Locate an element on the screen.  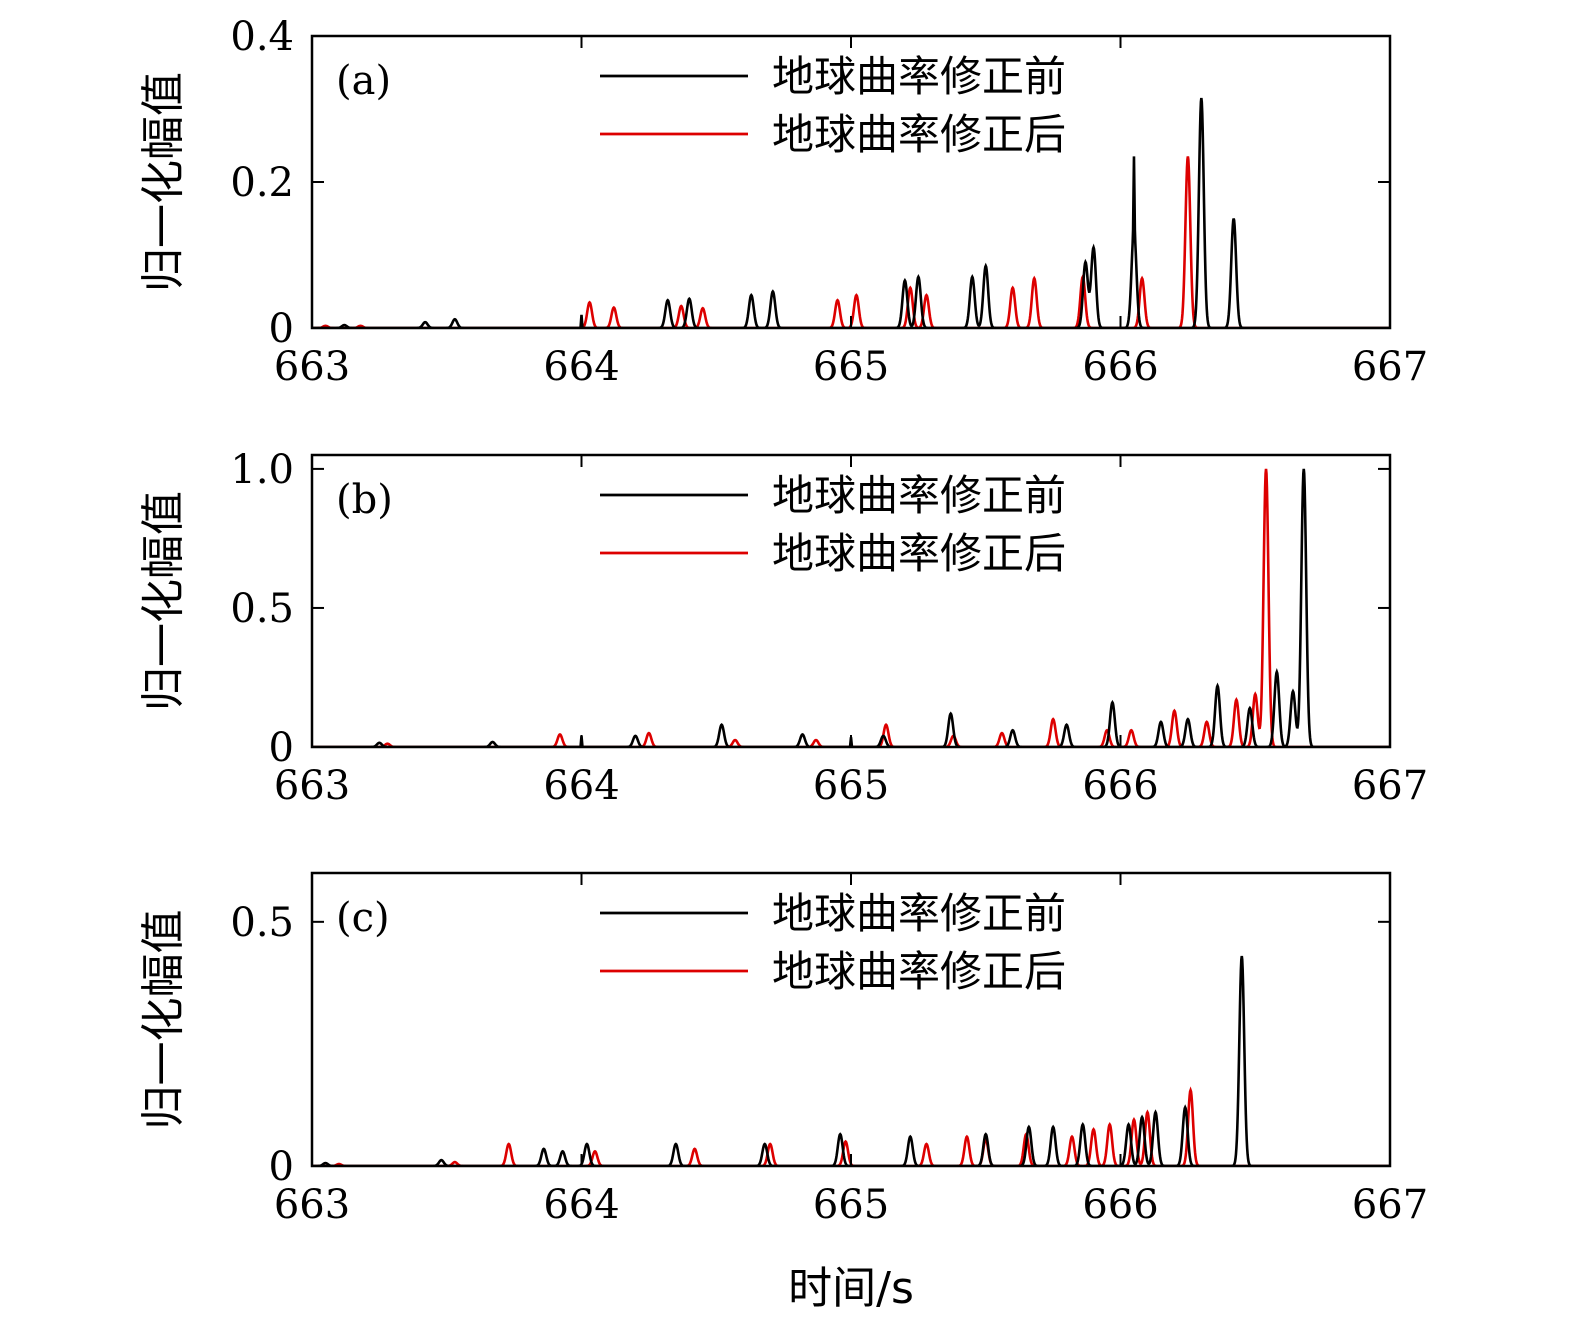
y-tick-label: 0.4 is located at coordinates (262, 37).